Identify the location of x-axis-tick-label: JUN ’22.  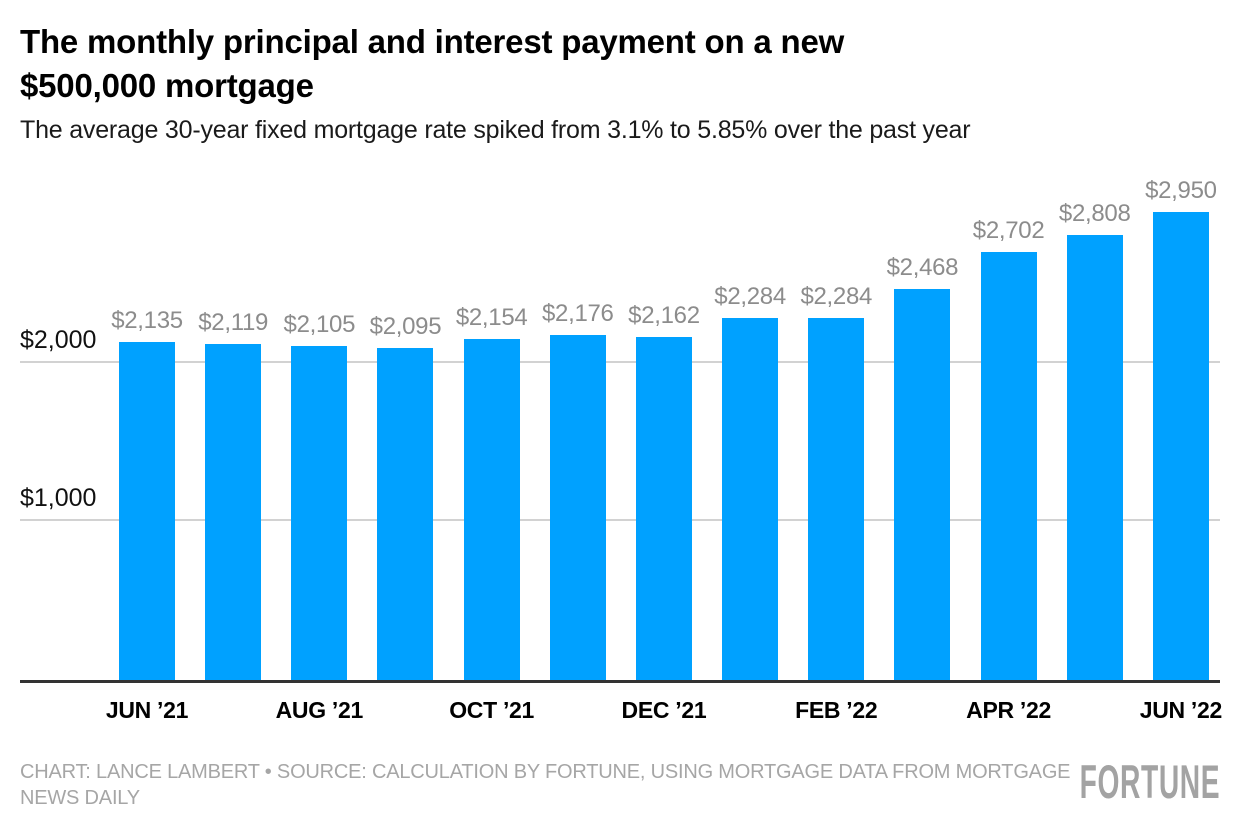
(1181, 710).